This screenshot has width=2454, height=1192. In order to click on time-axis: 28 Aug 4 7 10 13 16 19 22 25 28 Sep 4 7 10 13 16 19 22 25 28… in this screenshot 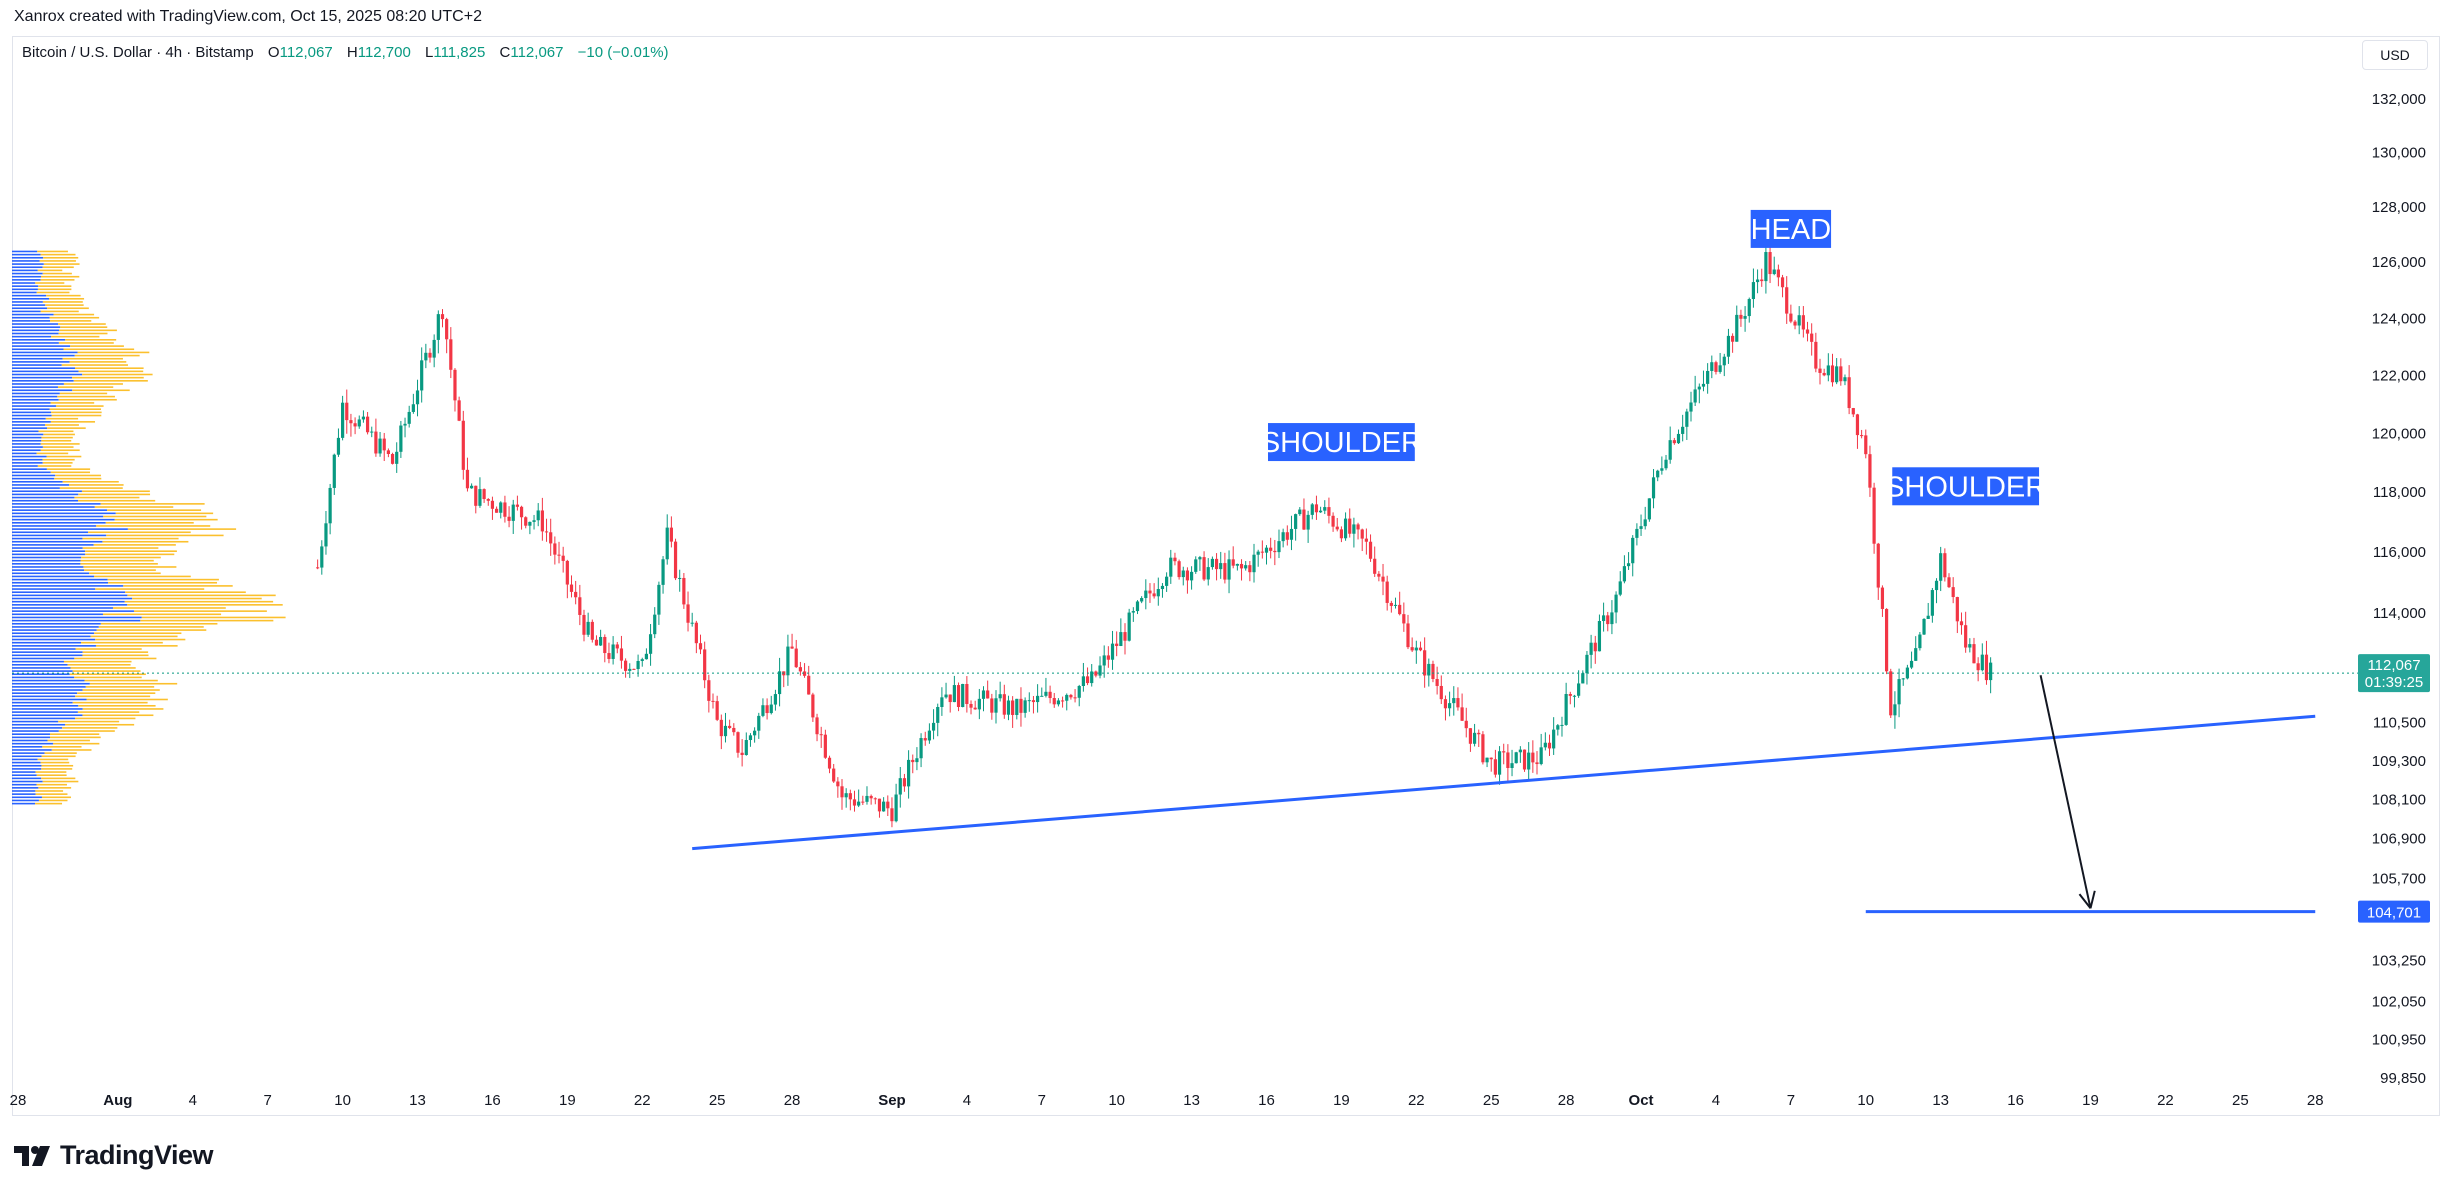, I will do `click(1167, 1100)`.